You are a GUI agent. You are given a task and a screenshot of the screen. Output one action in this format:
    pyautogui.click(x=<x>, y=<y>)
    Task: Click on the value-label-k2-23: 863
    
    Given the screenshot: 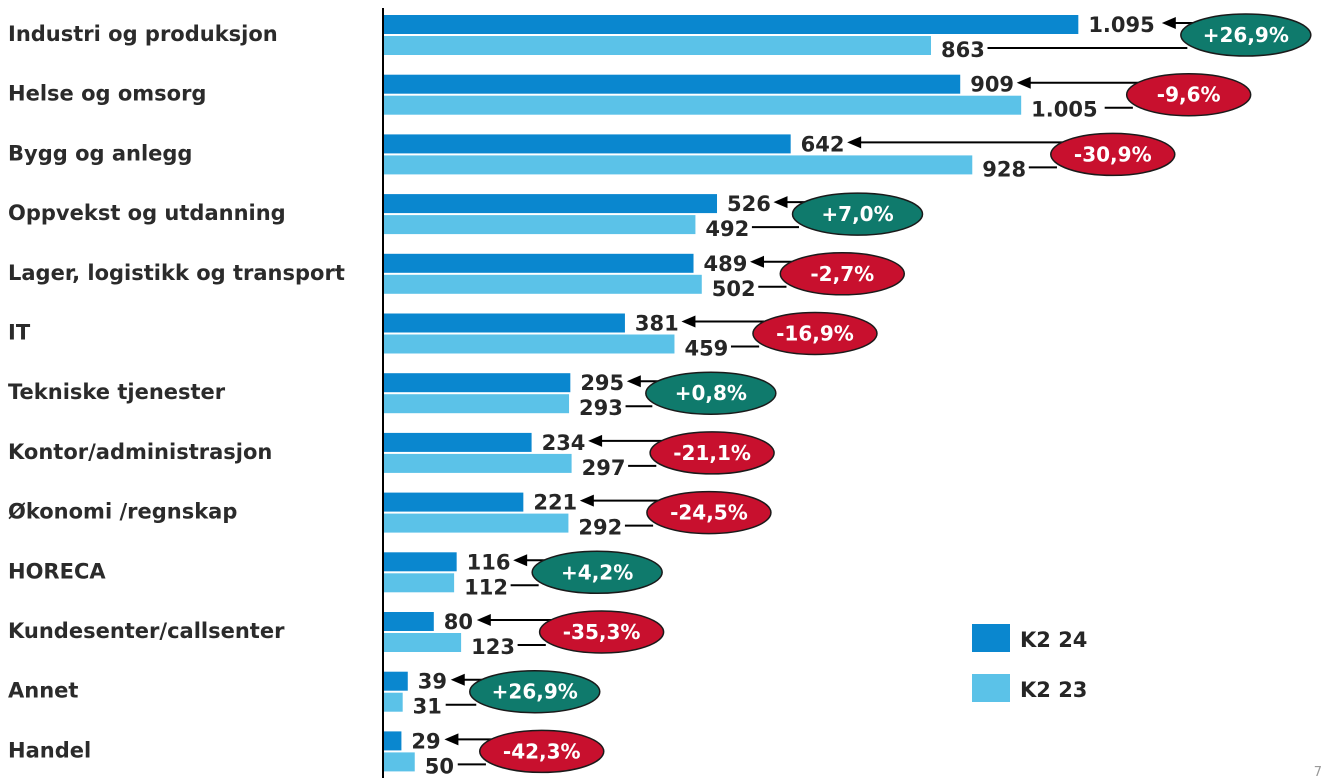 What is the action you would take?
    pyautogui.click(x=963, y=50)
    